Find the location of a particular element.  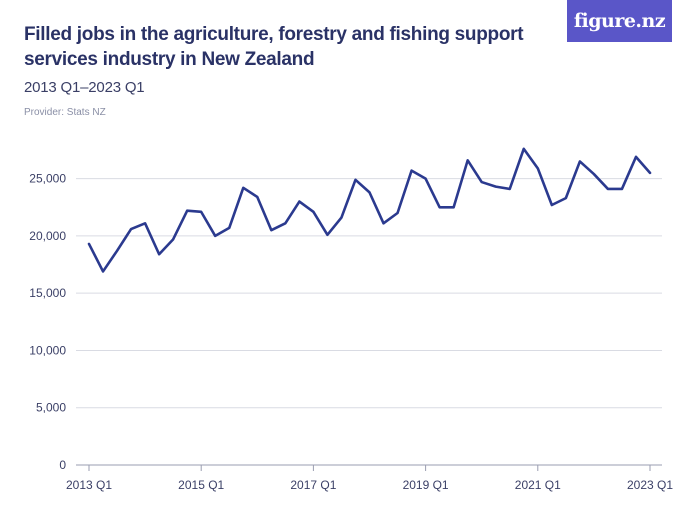

provider-label: Provider: Stats NZ is located at coordinates (65, 112).